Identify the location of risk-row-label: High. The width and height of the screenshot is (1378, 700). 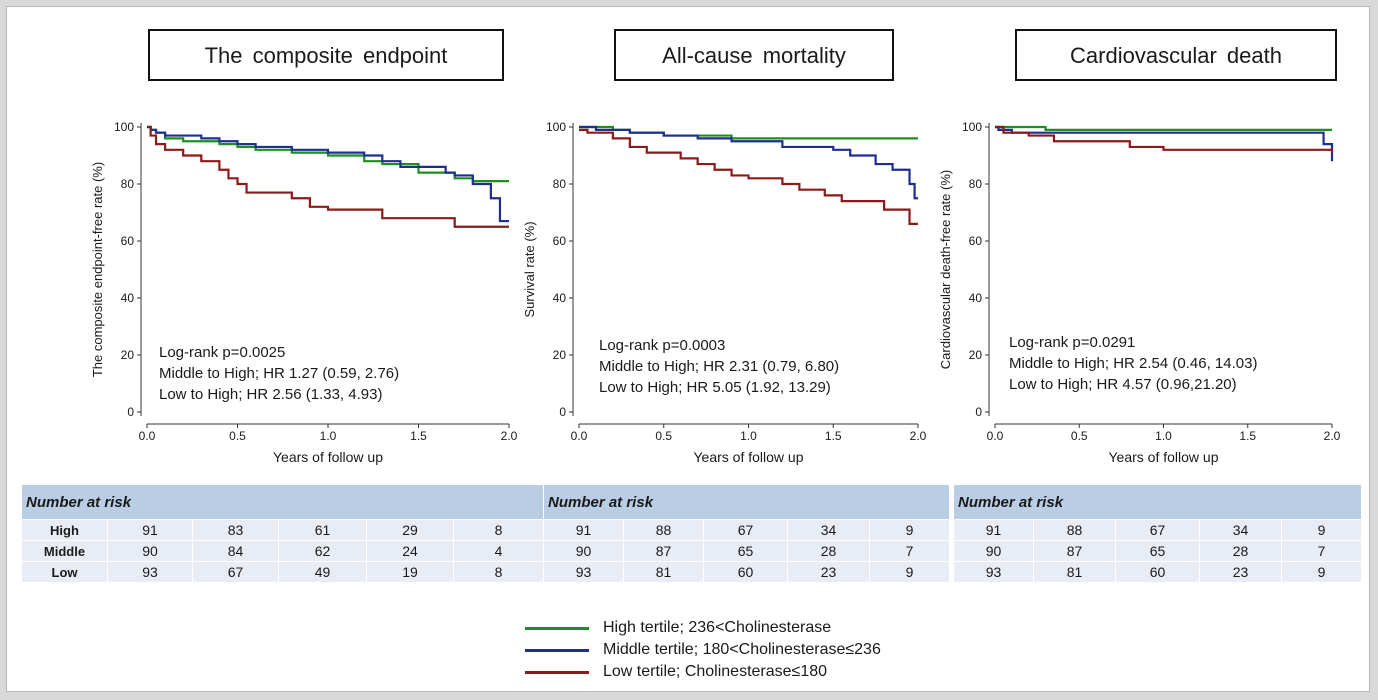
(64, 530).